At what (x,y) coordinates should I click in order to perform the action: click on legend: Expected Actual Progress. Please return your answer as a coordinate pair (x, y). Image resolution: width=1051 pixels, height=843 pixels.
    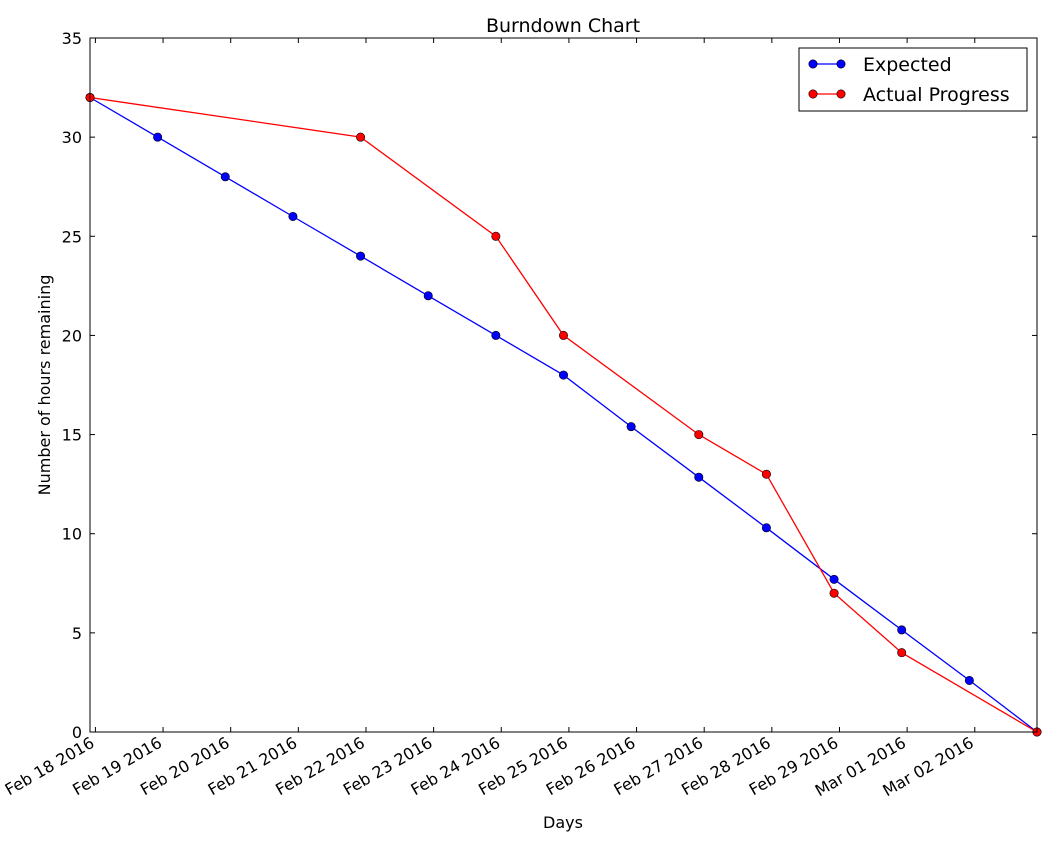
    Looking at the image, I should click on (913, 79).